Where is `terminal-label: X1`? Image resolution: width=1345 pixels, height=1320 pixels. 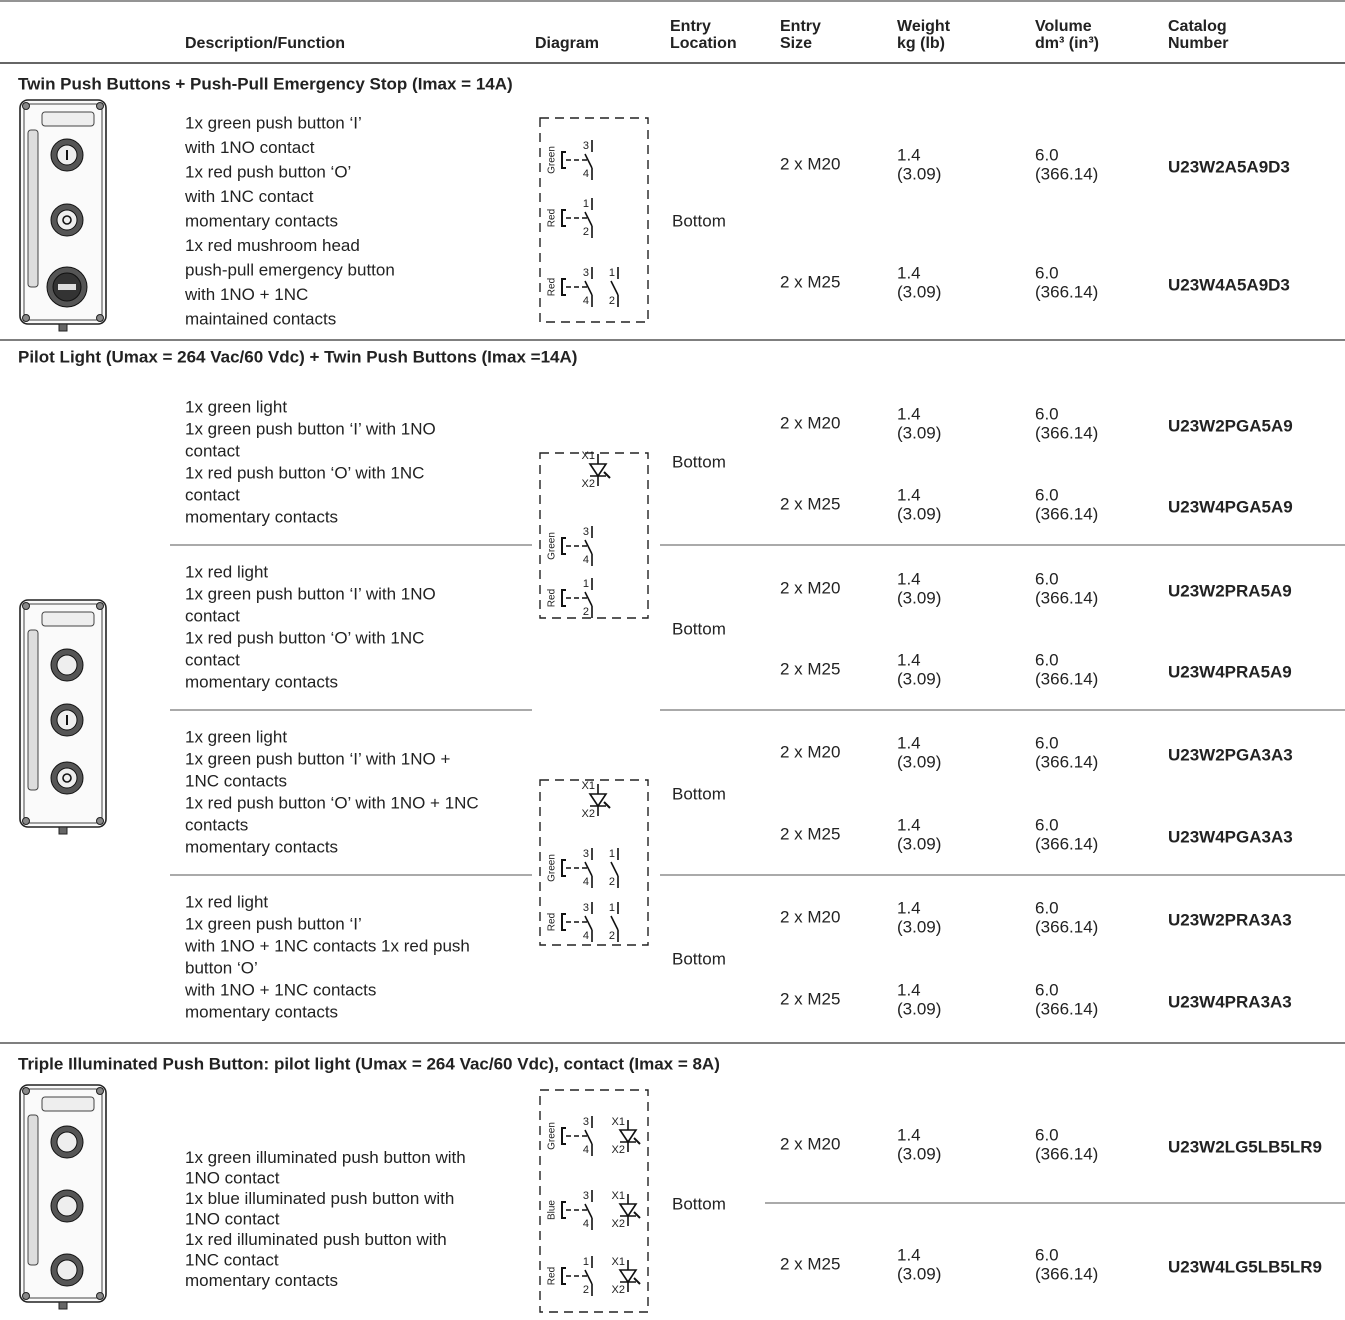
terminal-label: X1 is located at coordinates (588, 456).